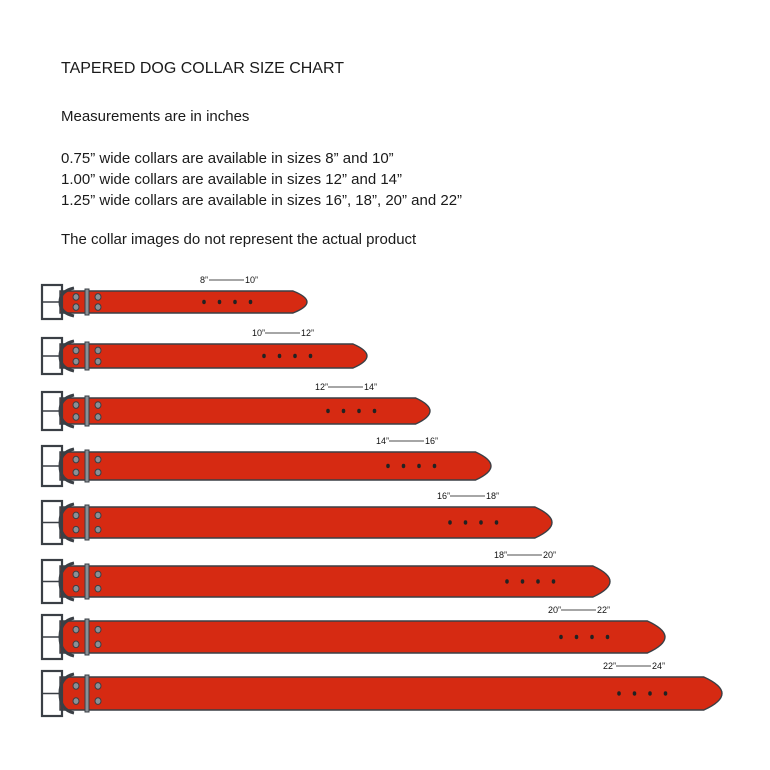  Describe the element at coordinates (443, 496) in the screenshot. I see `size-label-from: 16”` at that location.